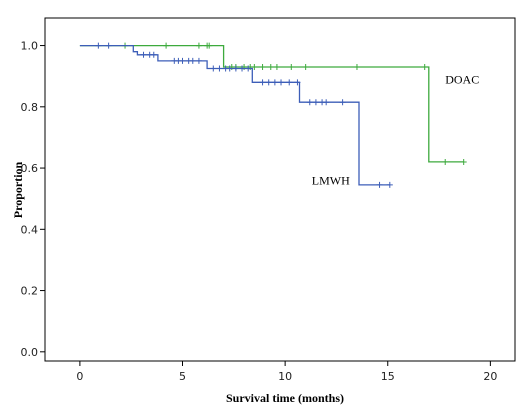 The height and width of the screenshot is (416, 520). I want to click on y-tick-label: 0.4, so click(30, 229).